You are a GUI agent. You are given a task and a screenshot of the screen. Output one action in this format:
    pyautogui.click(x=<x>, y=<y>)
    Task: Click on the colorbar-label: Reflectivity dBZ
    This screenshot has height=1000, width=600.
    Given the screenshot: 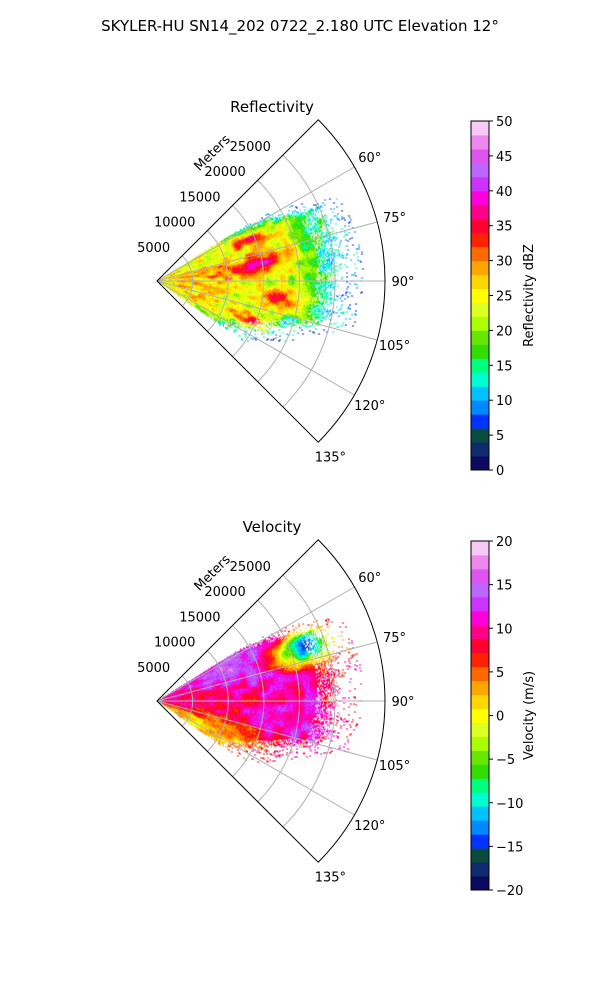 What is the action you would take?
    pyautogui.click(x=529, y=295)
    